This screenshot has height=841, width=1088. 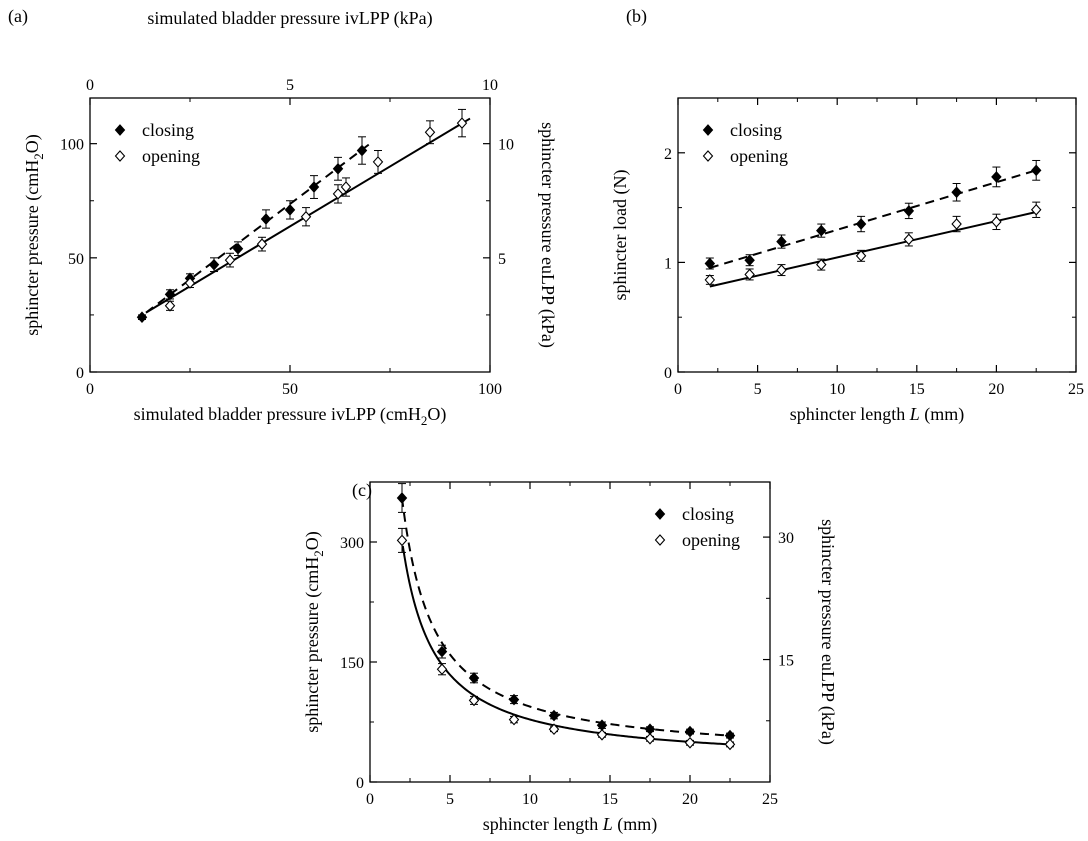 What do you see at coordinates (502, 259) in the screenshot?
I see `y2-tick-label: 5` at bounding box center [502, 259].